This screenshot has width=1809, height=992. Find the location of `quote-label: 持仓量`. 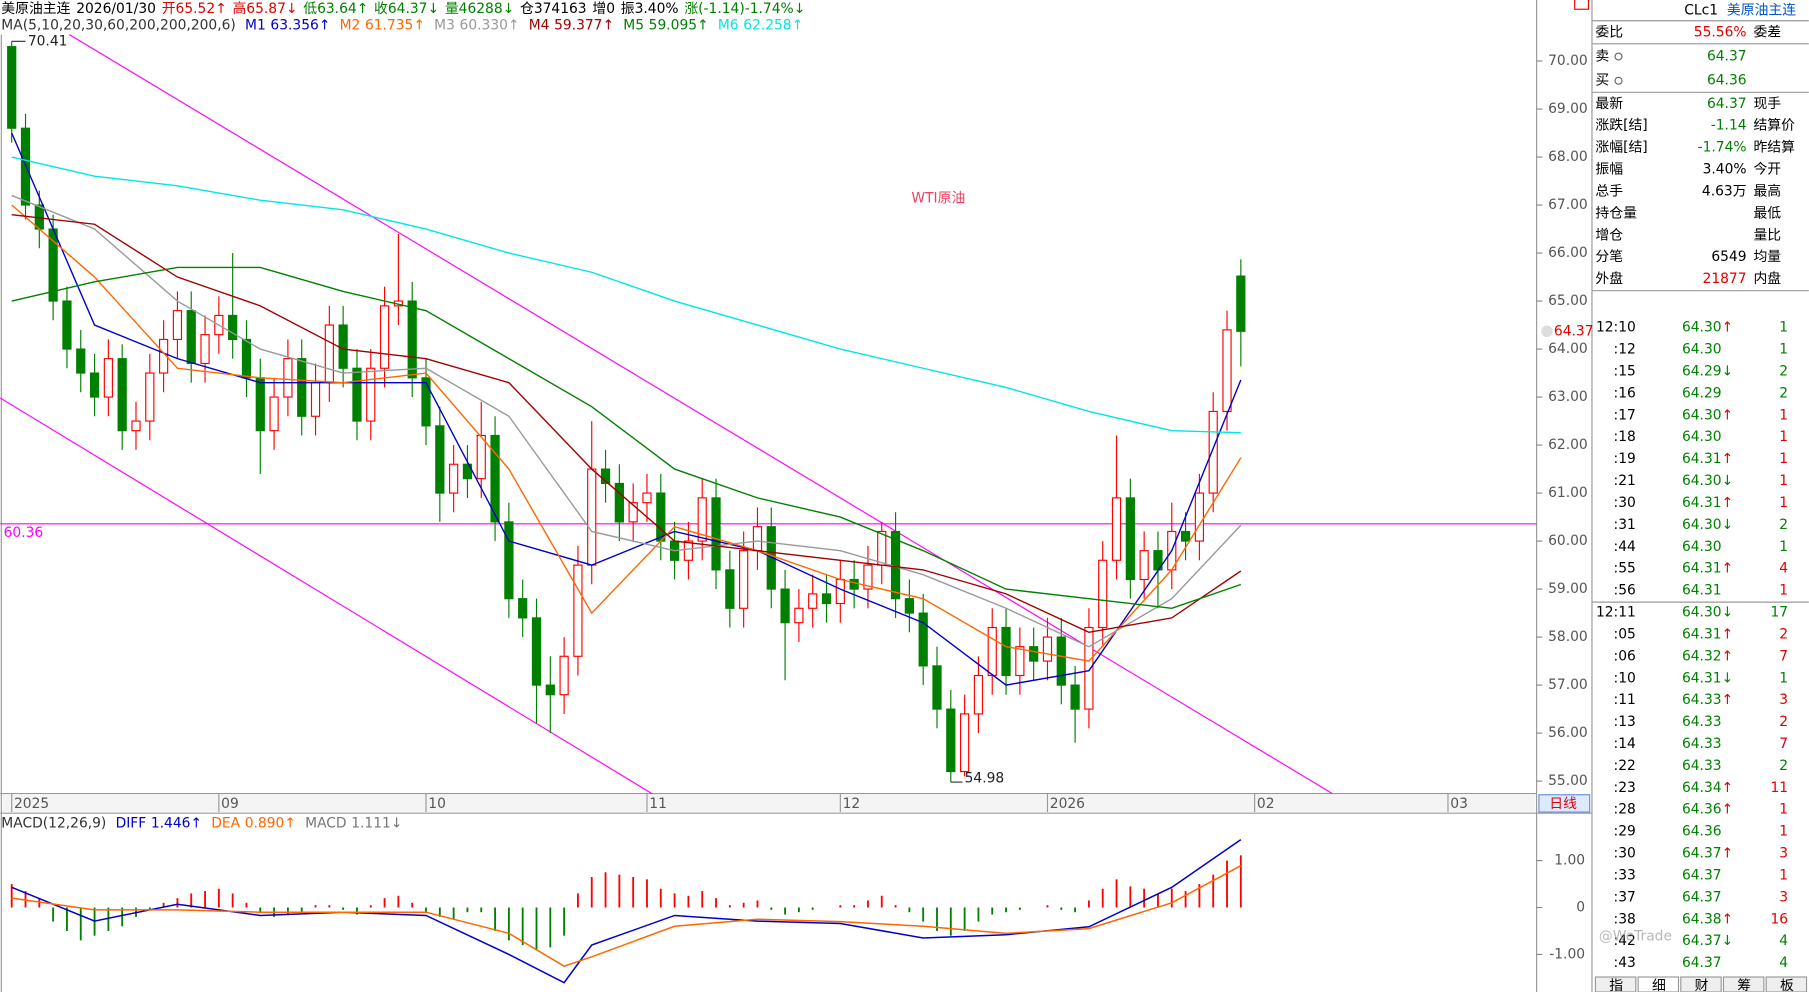

quote-label: 持仓量 is located at coordinates (1616, 213).